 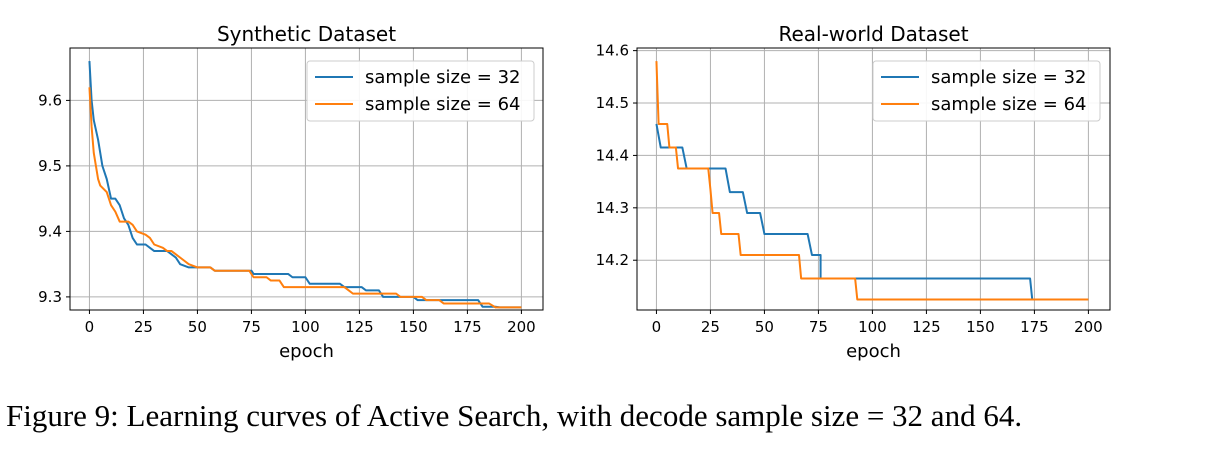 I want to click on y-tick-label: 14.3, so click(x=612, y=208).